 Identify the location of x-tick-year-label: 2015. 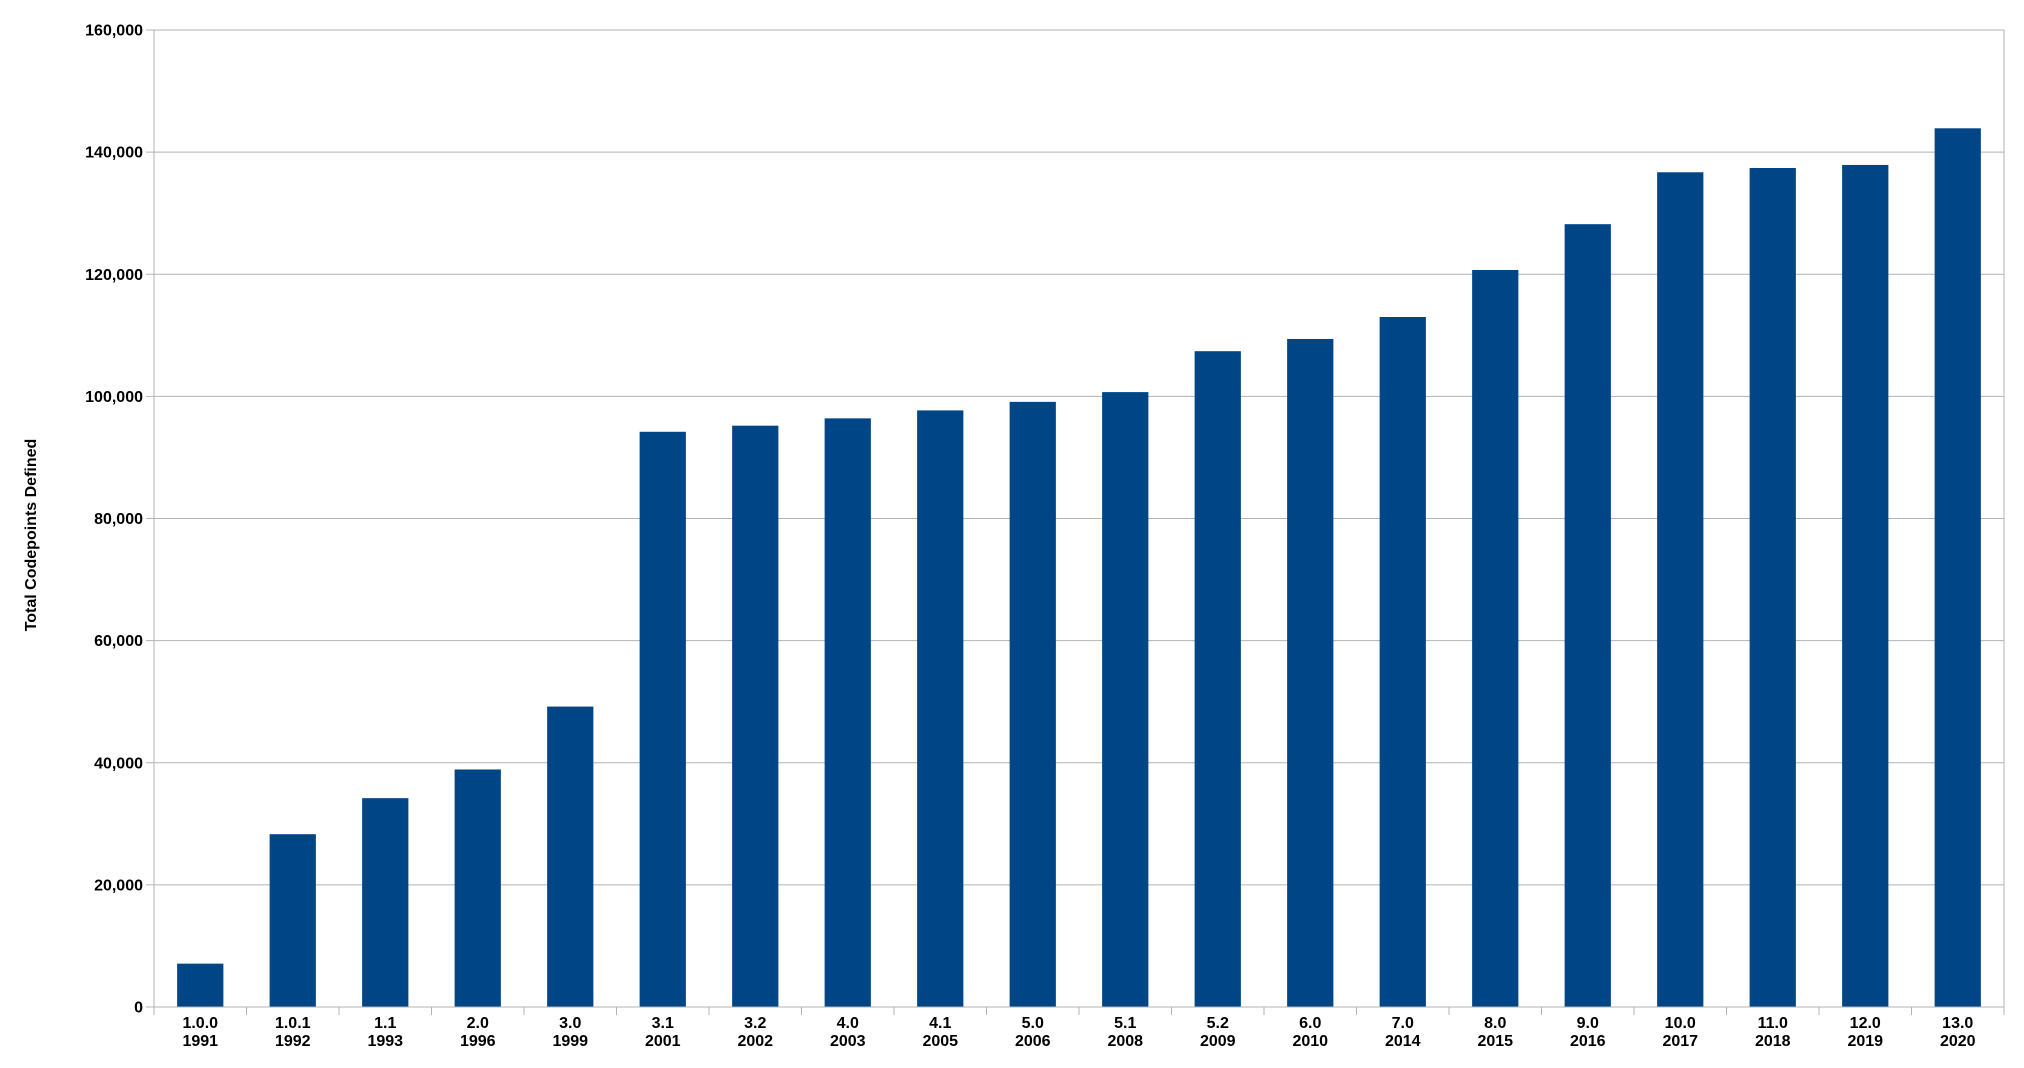
(1495, 1041).